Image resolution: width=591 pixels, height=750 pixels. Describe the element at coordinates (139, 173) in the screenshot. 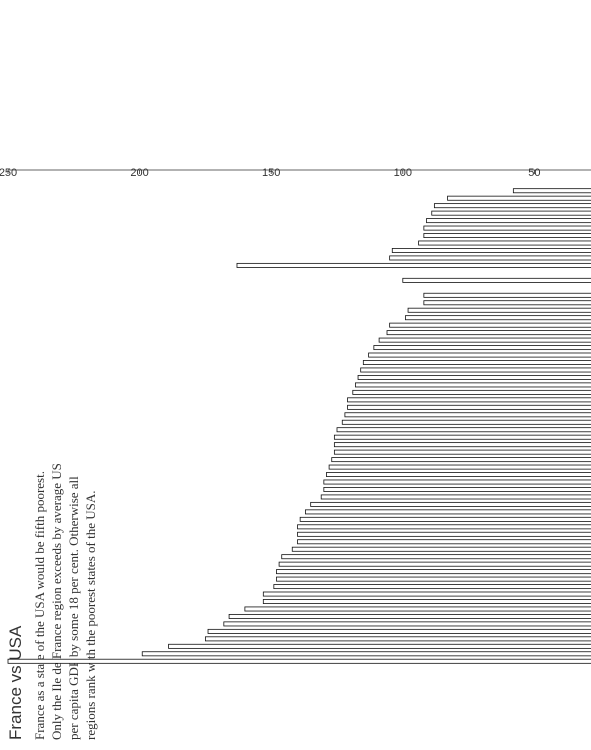

I see `y-tick-label: 200` at that location.